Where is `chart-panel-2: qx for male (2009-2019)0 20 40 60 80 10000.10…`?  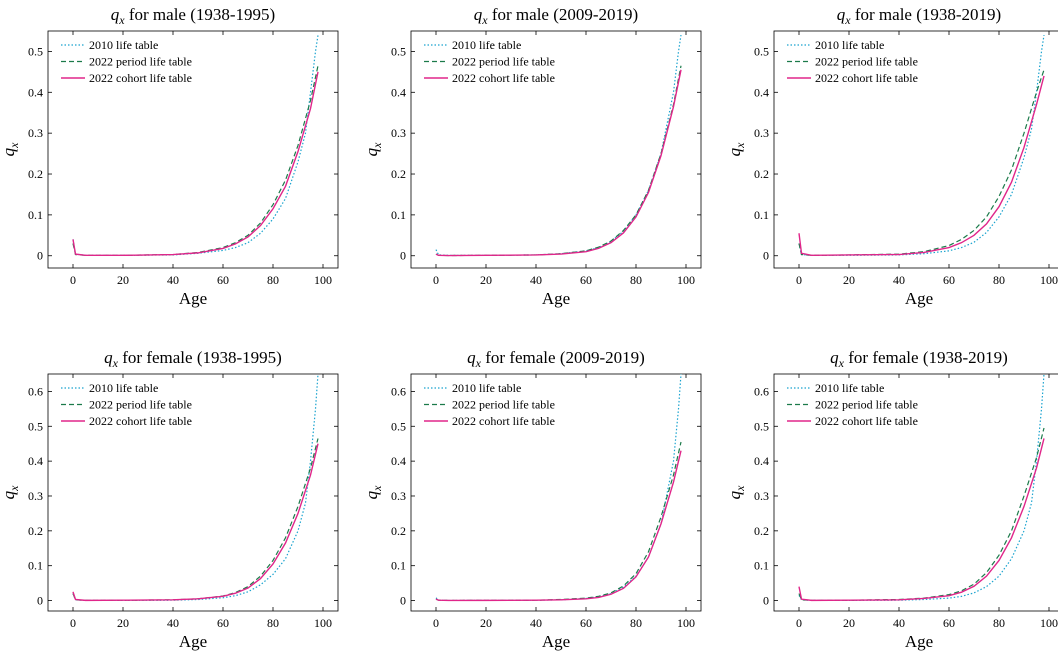 chart-panel-2: qx for male (2009-2019)0 20 40 60 80 10000.10… is located at coordinates (532, 156).